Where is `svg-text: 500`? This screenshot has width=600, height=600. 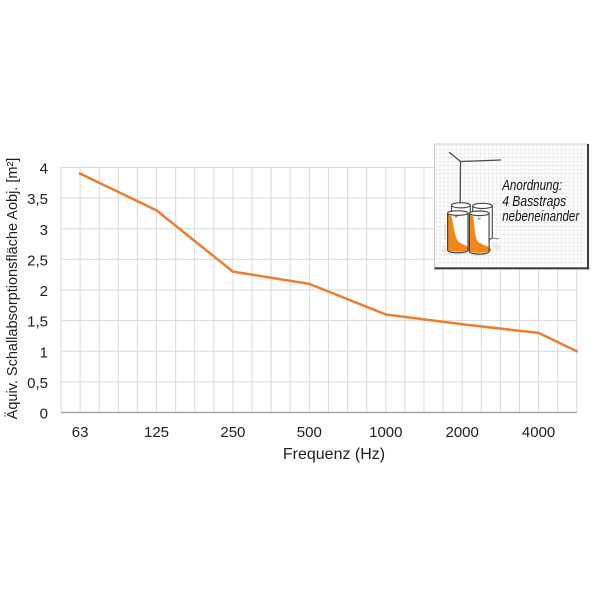 svg-text: 500 is located at coordinates (309, 432).